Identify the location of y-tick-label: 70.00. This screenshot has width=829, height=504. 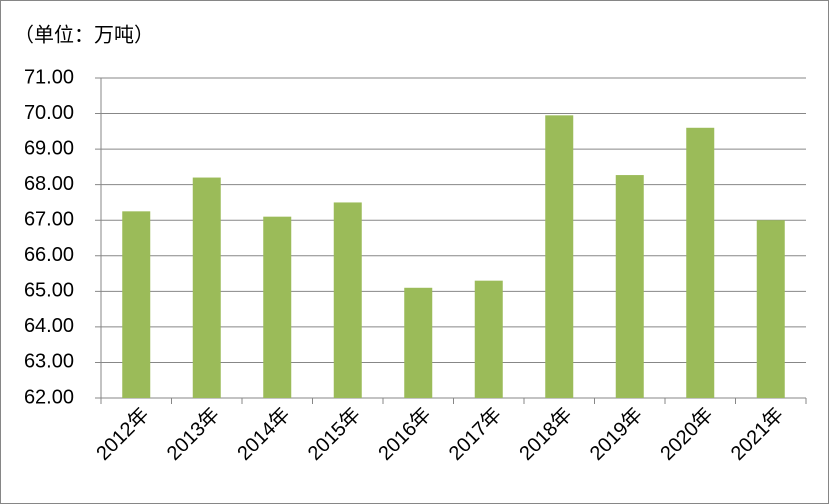
(49, 113).